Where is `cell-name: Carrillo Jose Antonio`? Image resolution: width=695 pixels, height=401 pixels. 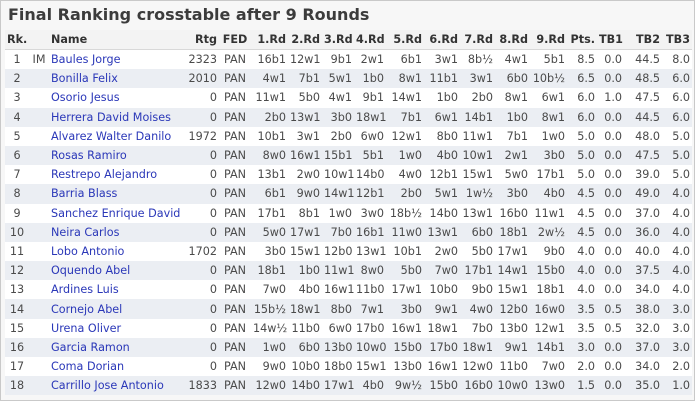
cell-name: Carrillo Jose Antonio is located at coordinates (114, 386).